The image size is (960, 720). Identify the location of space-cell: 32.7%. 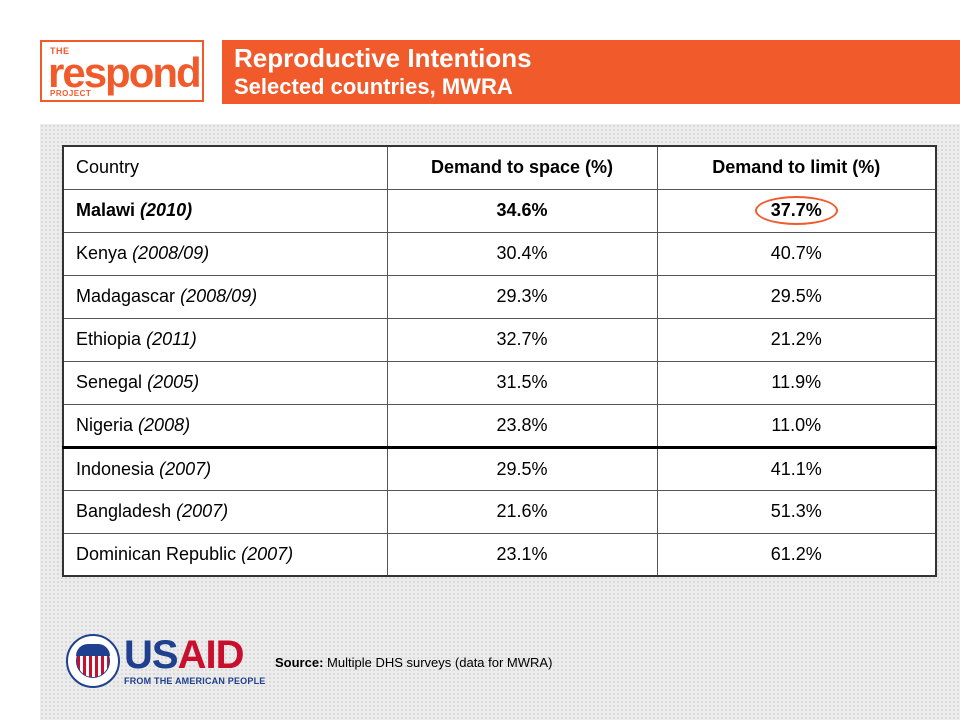
(522, 339).